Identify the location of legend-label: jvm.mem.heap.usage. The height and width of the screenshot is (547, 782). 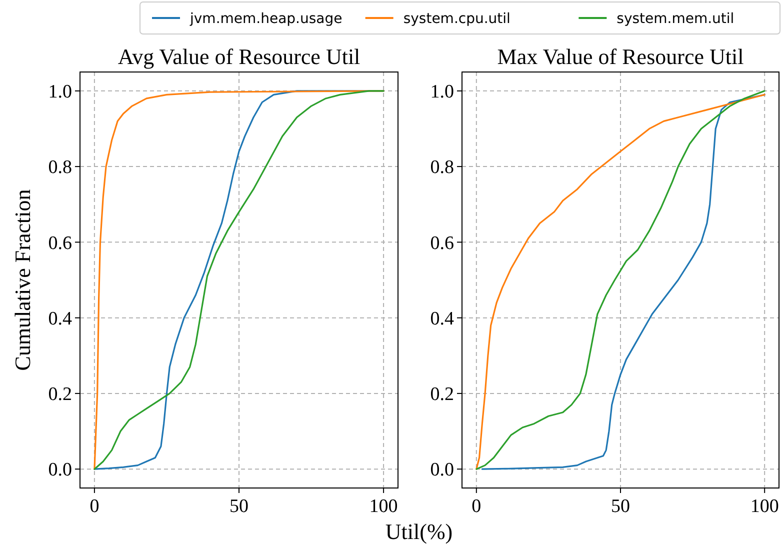
(265, 18).